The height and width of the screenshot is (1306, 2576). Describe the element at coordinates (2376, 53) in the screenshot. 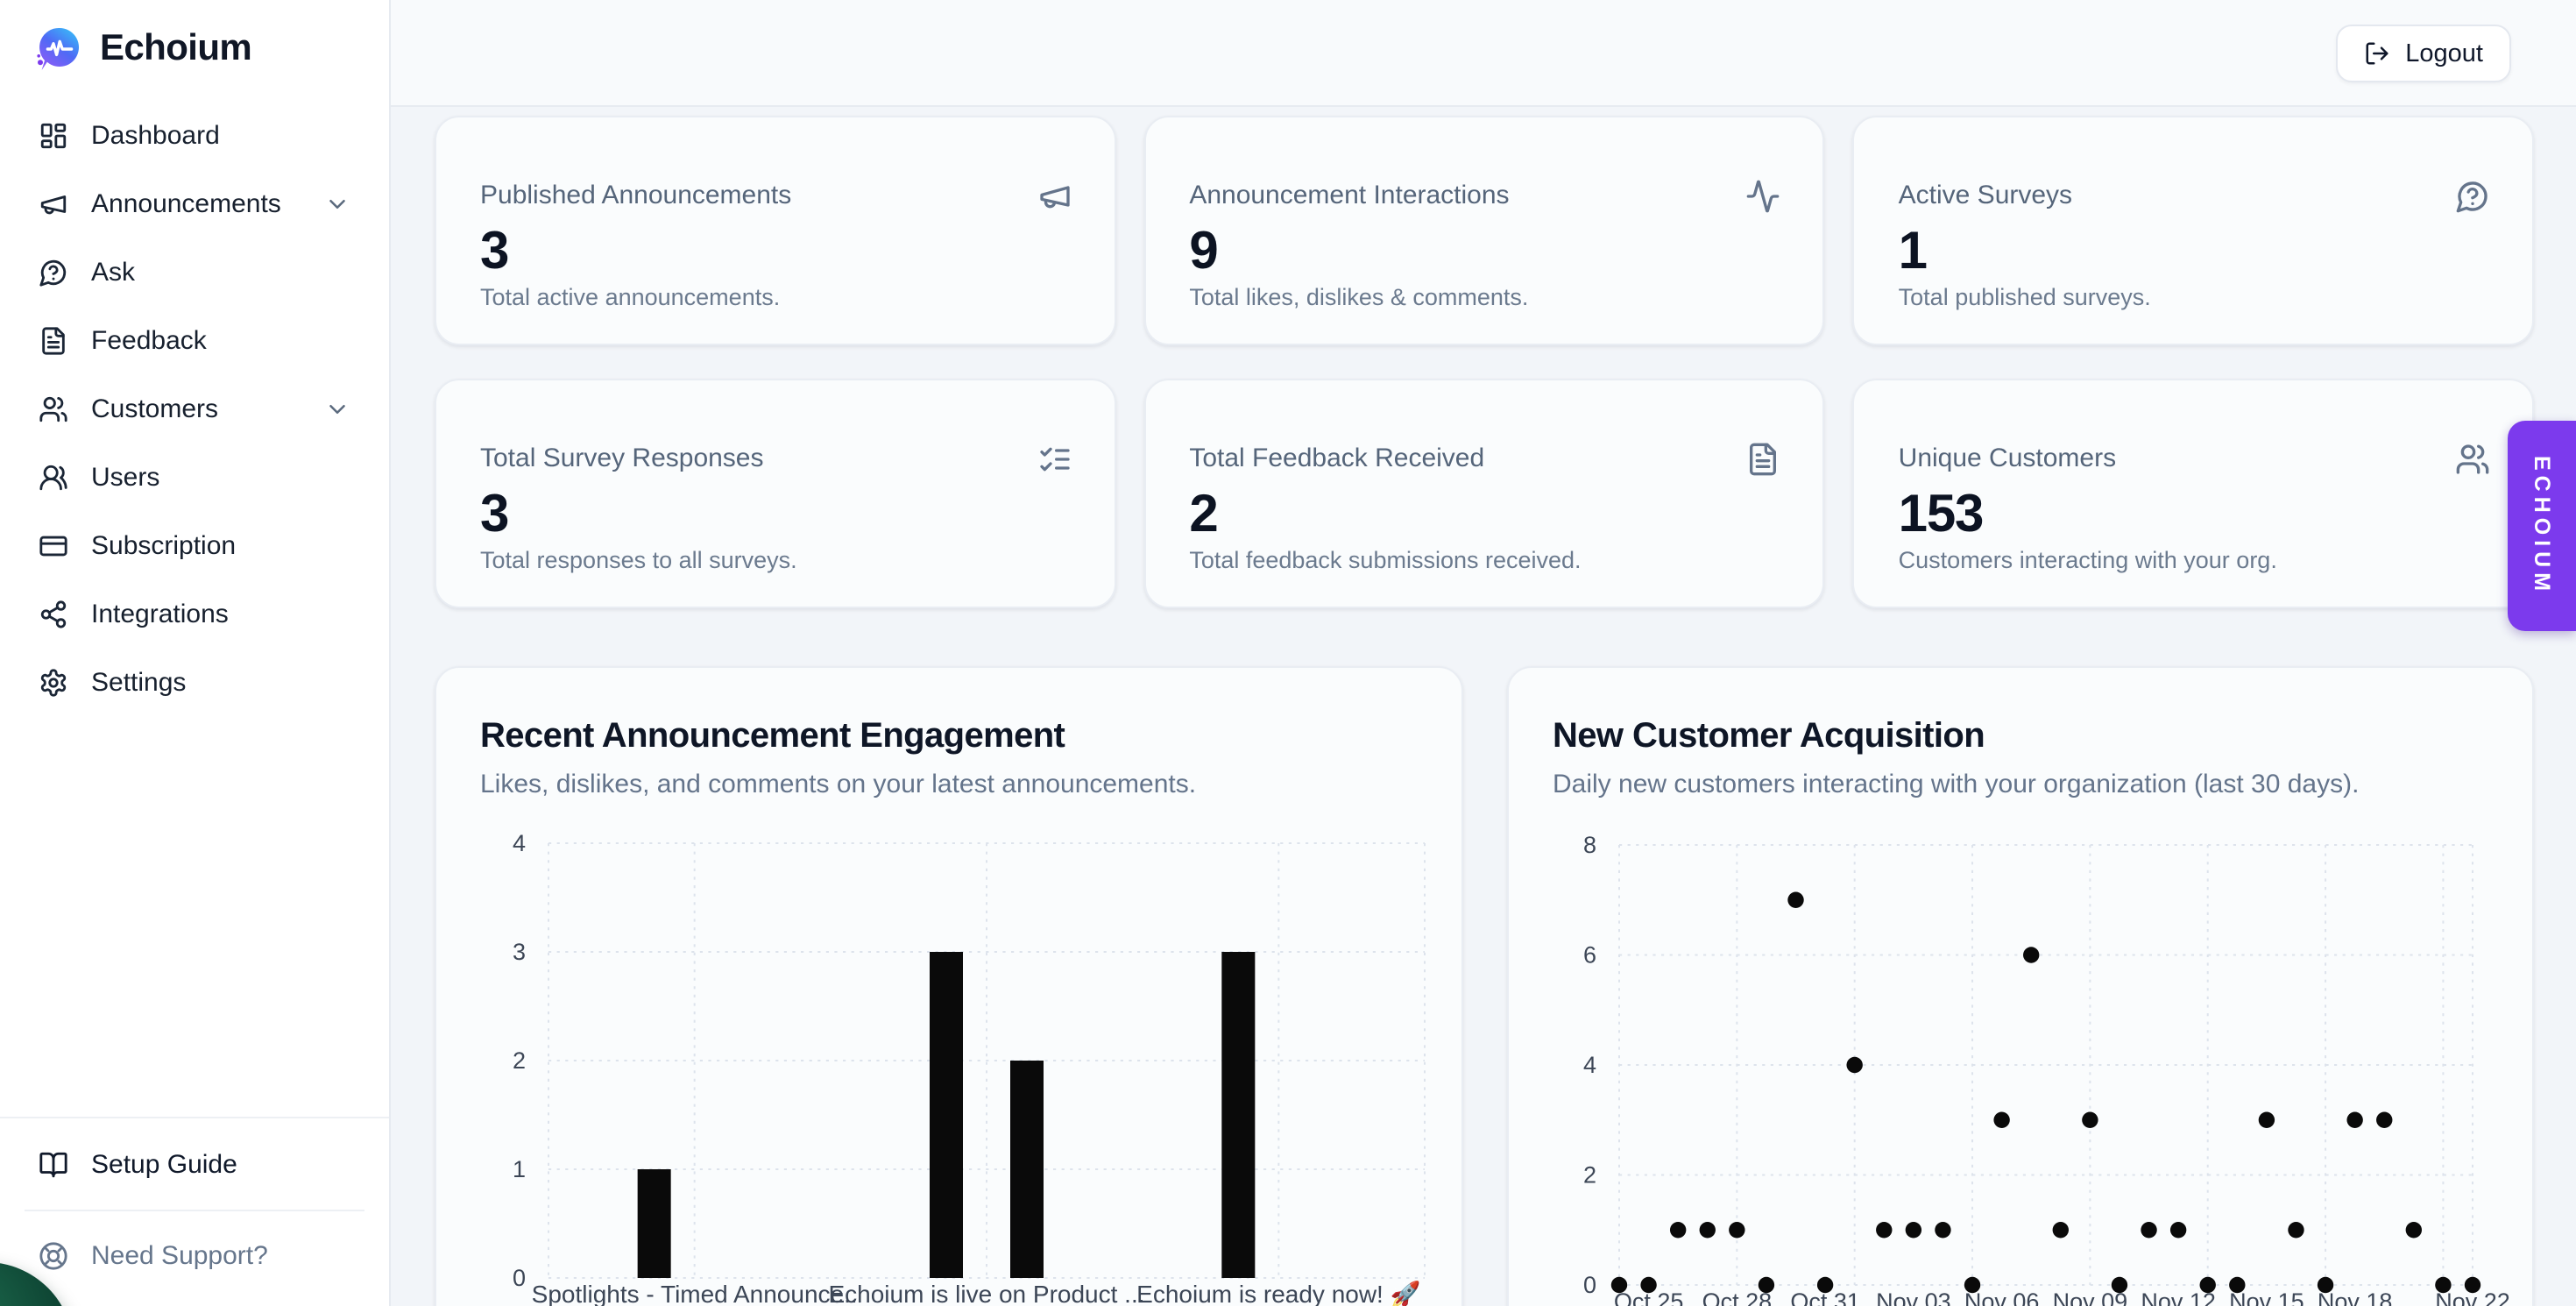

I see `logout-icon` at that location.